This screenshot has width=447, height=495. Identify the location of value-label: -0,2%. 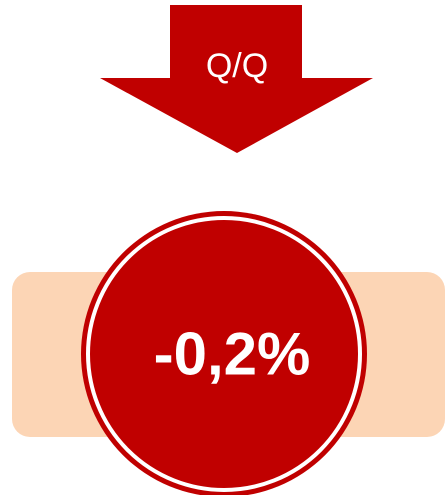
(232, 354).